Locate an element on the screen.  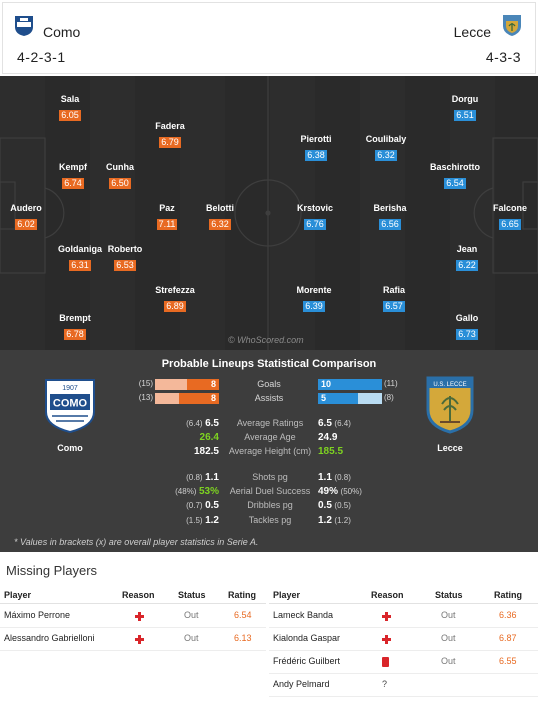
away-stat: 0.5 (0.5) is located at coordinates (334, 505).